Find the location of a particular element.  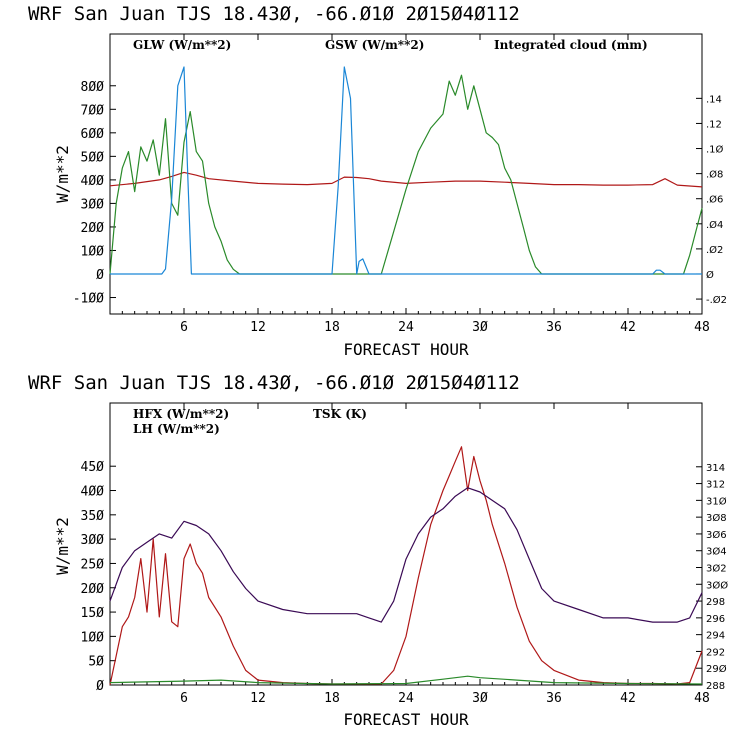

y2-tick-label: 298 is located at coordinates (715, 602).